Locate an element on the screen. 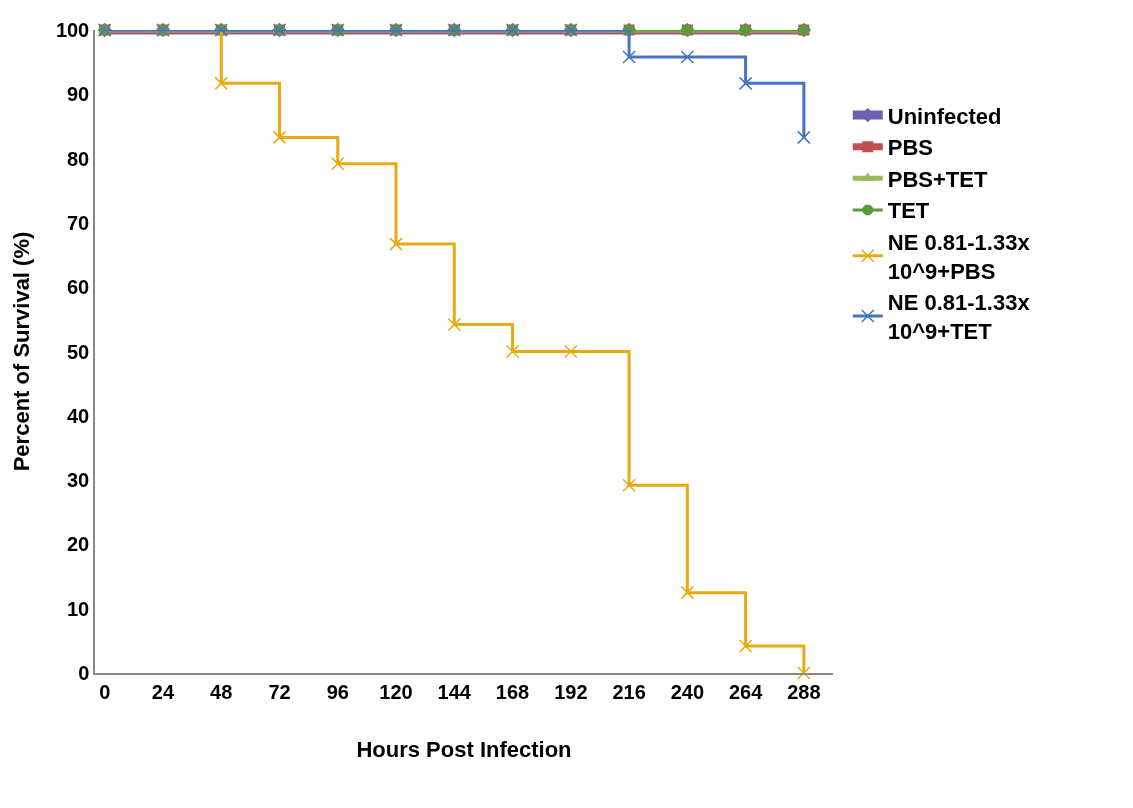 This screenshot has width=1133, height=808. legend-label: NE 0.81-1.33x 10^9+TET is located at coordinates (959, 317).